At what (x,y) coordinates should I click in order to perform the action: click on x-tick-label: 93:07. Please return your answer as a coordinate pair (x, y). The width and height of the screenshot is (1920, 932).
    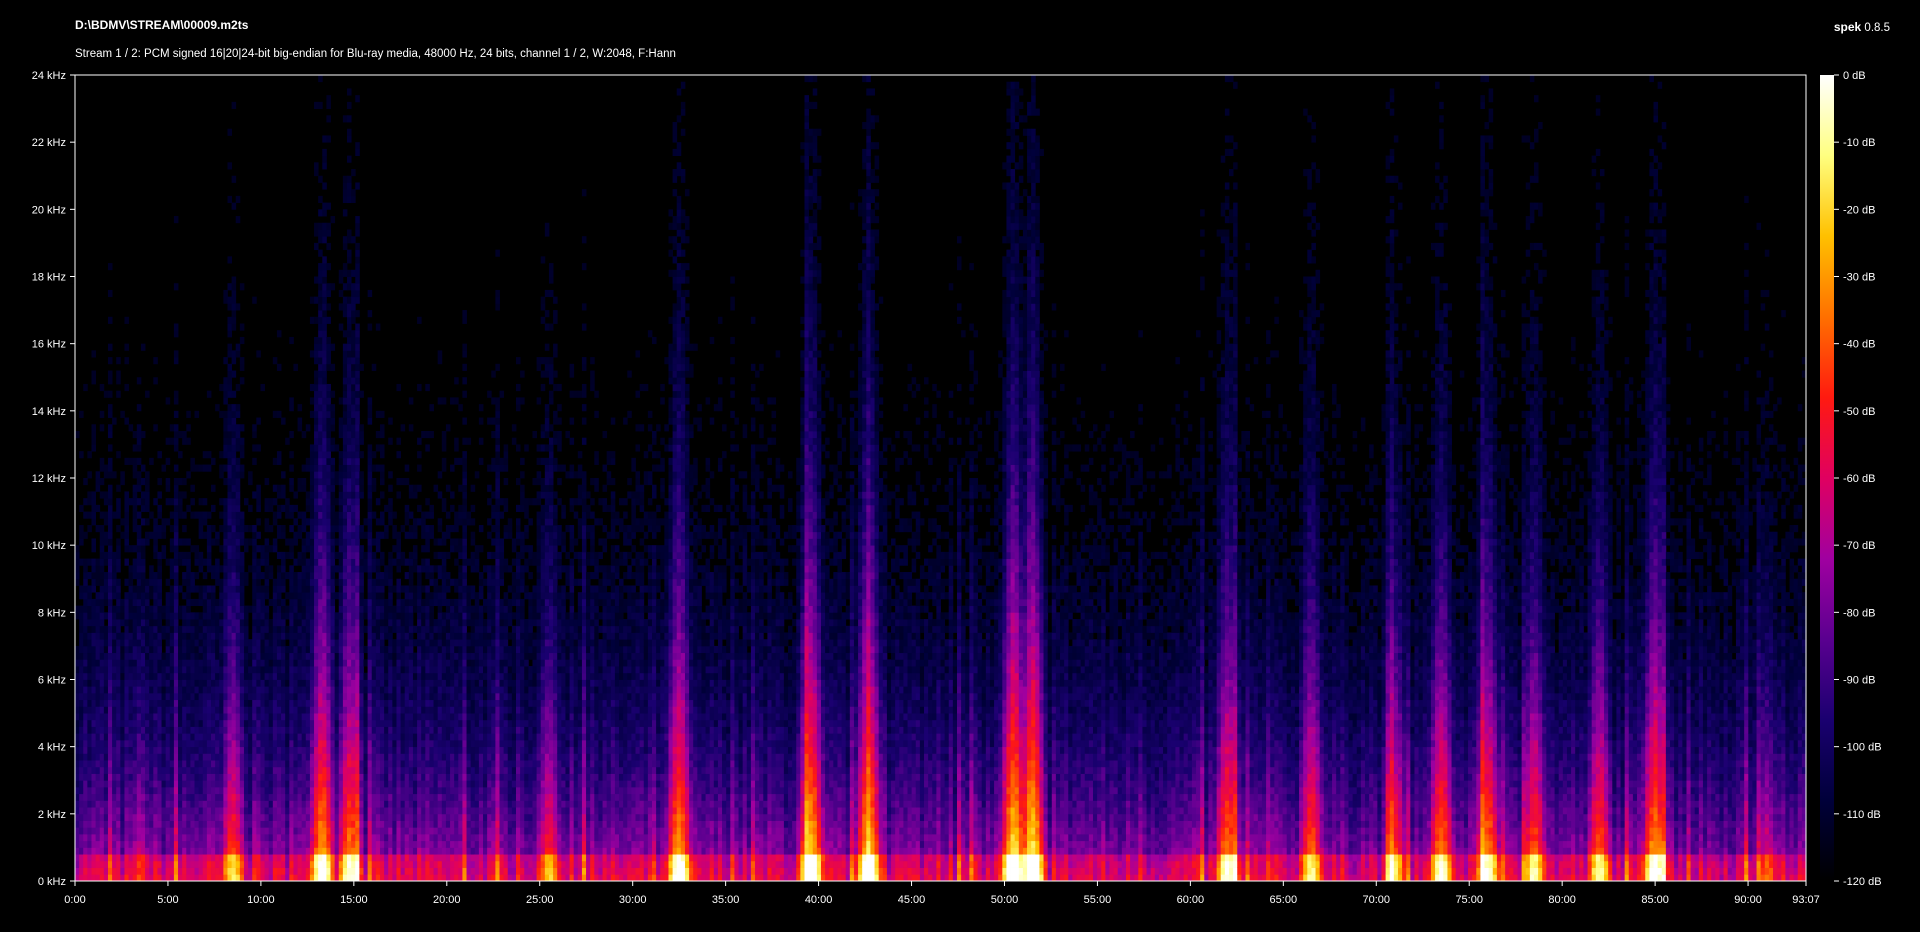
    Looking at the image, I should click on (1806, 900).